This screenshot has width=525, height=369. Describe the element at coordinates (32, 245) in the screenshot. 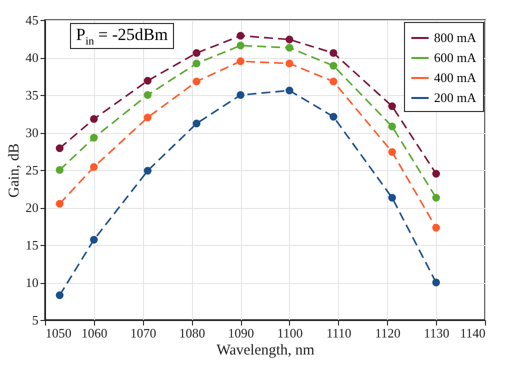

I see `y-tick-label: 15` at that location.